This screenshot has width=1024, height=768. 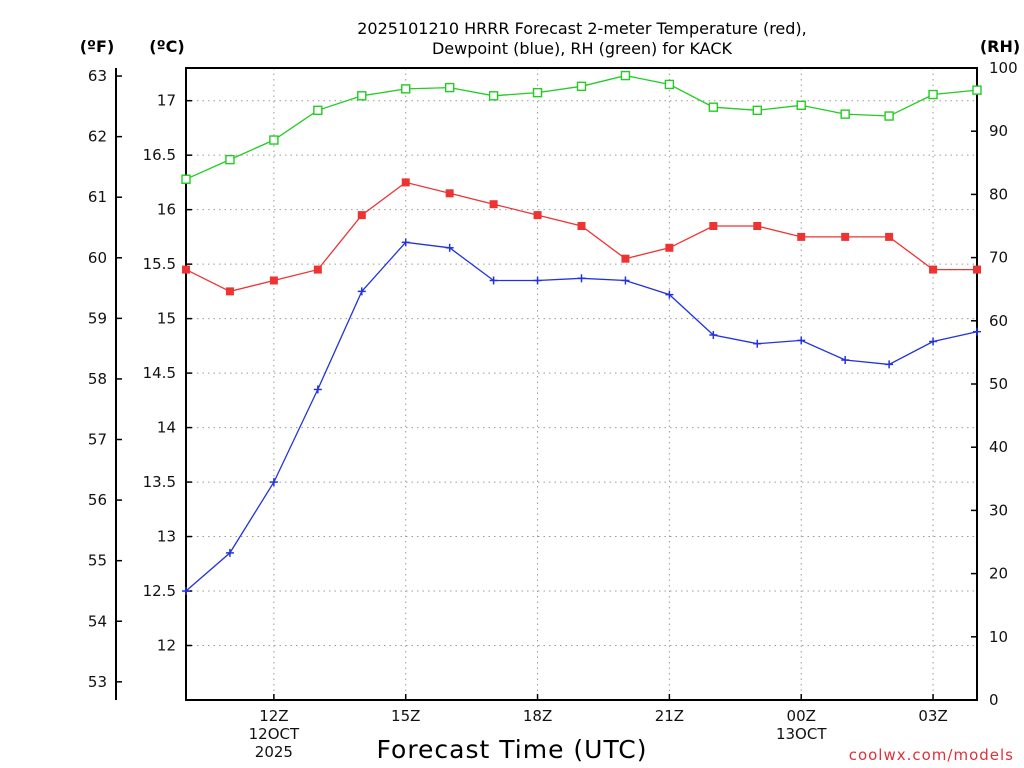 I want to click on rh-tick-label: 70, so click(x=998, y=258).